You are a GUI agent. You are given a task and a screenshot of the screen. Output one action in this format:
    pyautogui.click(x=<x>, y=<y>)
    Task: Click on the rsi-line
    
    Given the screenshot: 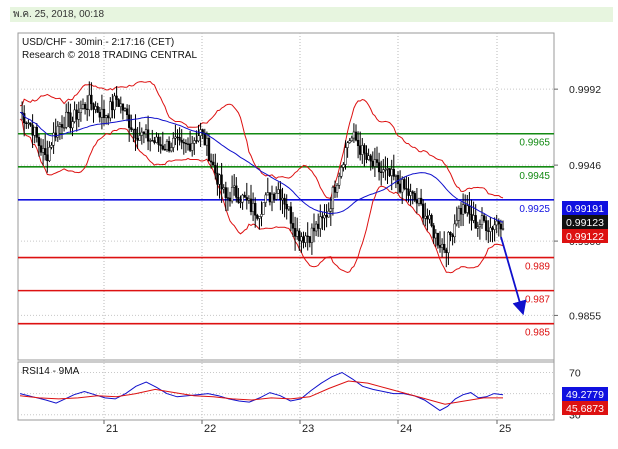 What is the action you would take?
    pyautogui.click(x=261, y=391)
    